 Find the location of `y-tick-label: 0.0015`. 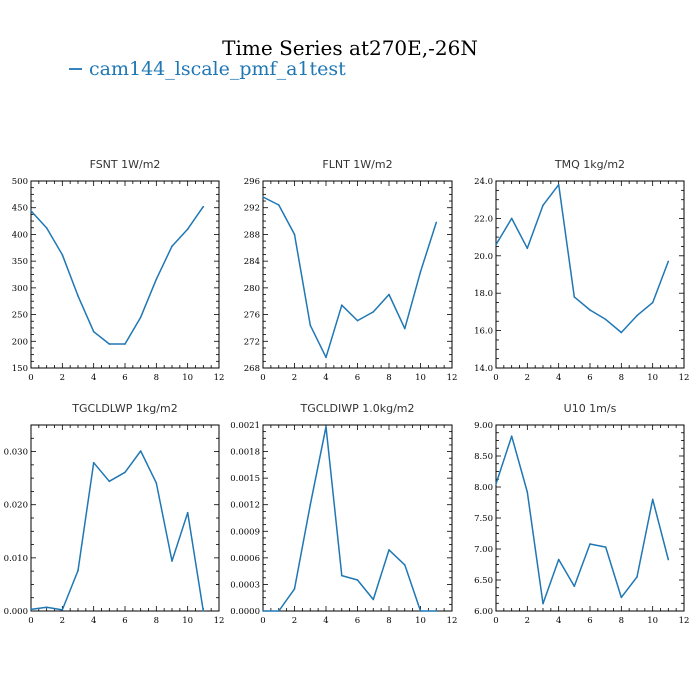

y-tick-label: 0.0015 is located at coordinates (245, 479).